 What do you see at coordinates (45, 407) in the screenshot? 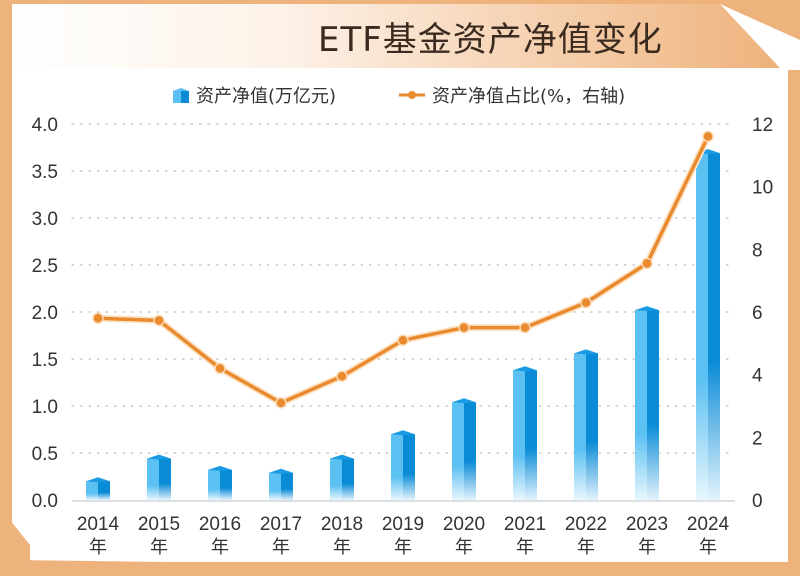
I see `left-tick-label: 1.0` at bounding box center [45, 407].